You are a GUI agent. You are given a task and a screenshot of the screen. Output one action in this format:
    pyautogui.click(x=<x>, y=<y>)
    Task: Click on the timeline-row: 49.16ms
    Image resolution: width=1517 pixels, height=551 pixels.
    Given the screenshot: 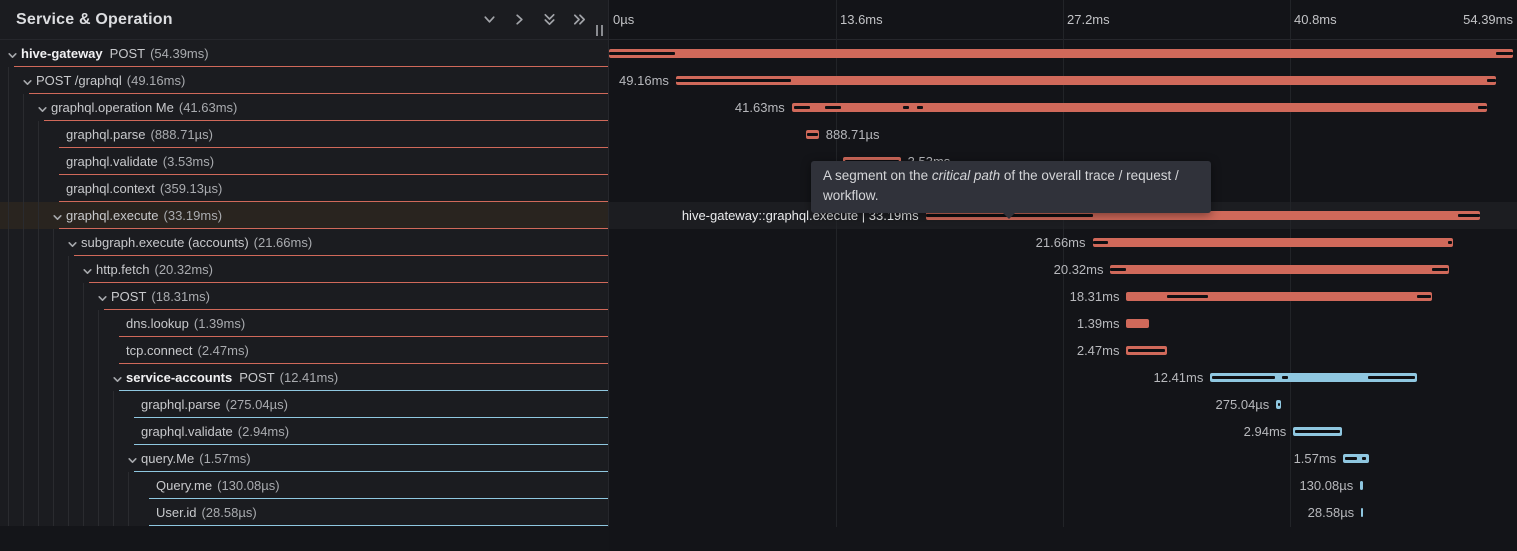 What is the action you would take?
    pyautogui.click(x=1063, y=80)
    